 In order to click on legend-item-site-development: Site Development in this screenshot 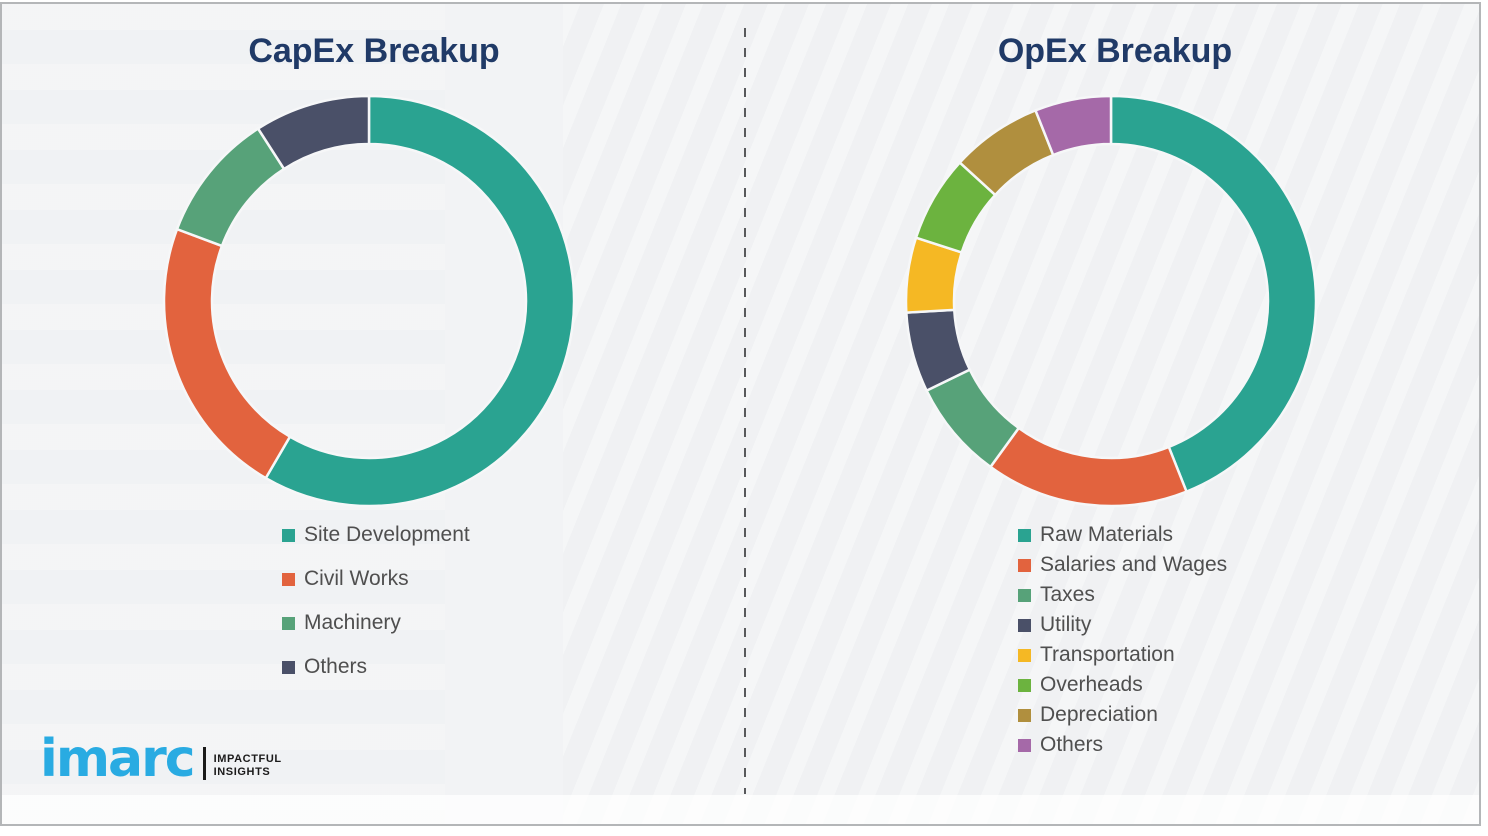, I will do `click(376, 535)`.